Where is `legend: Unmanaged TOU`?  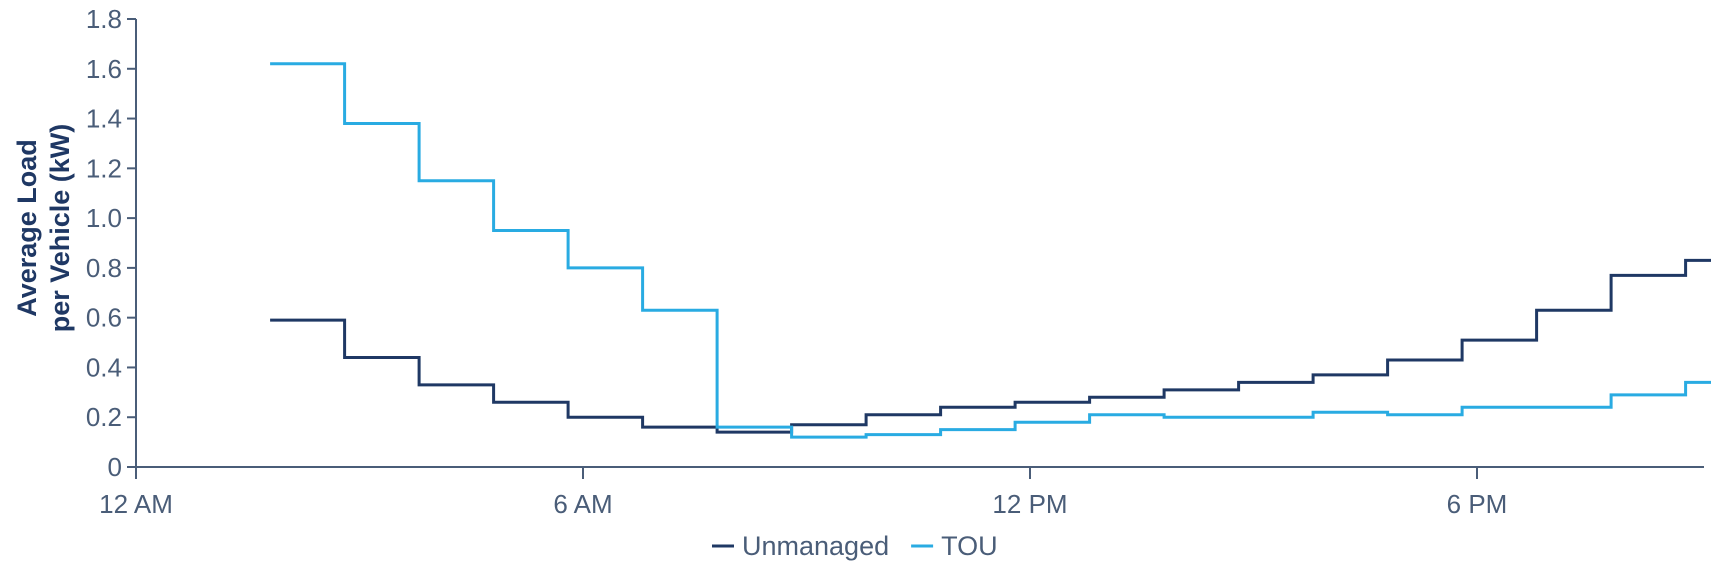
legend: Unmanaged TOU is located at coordinates (855, 546).